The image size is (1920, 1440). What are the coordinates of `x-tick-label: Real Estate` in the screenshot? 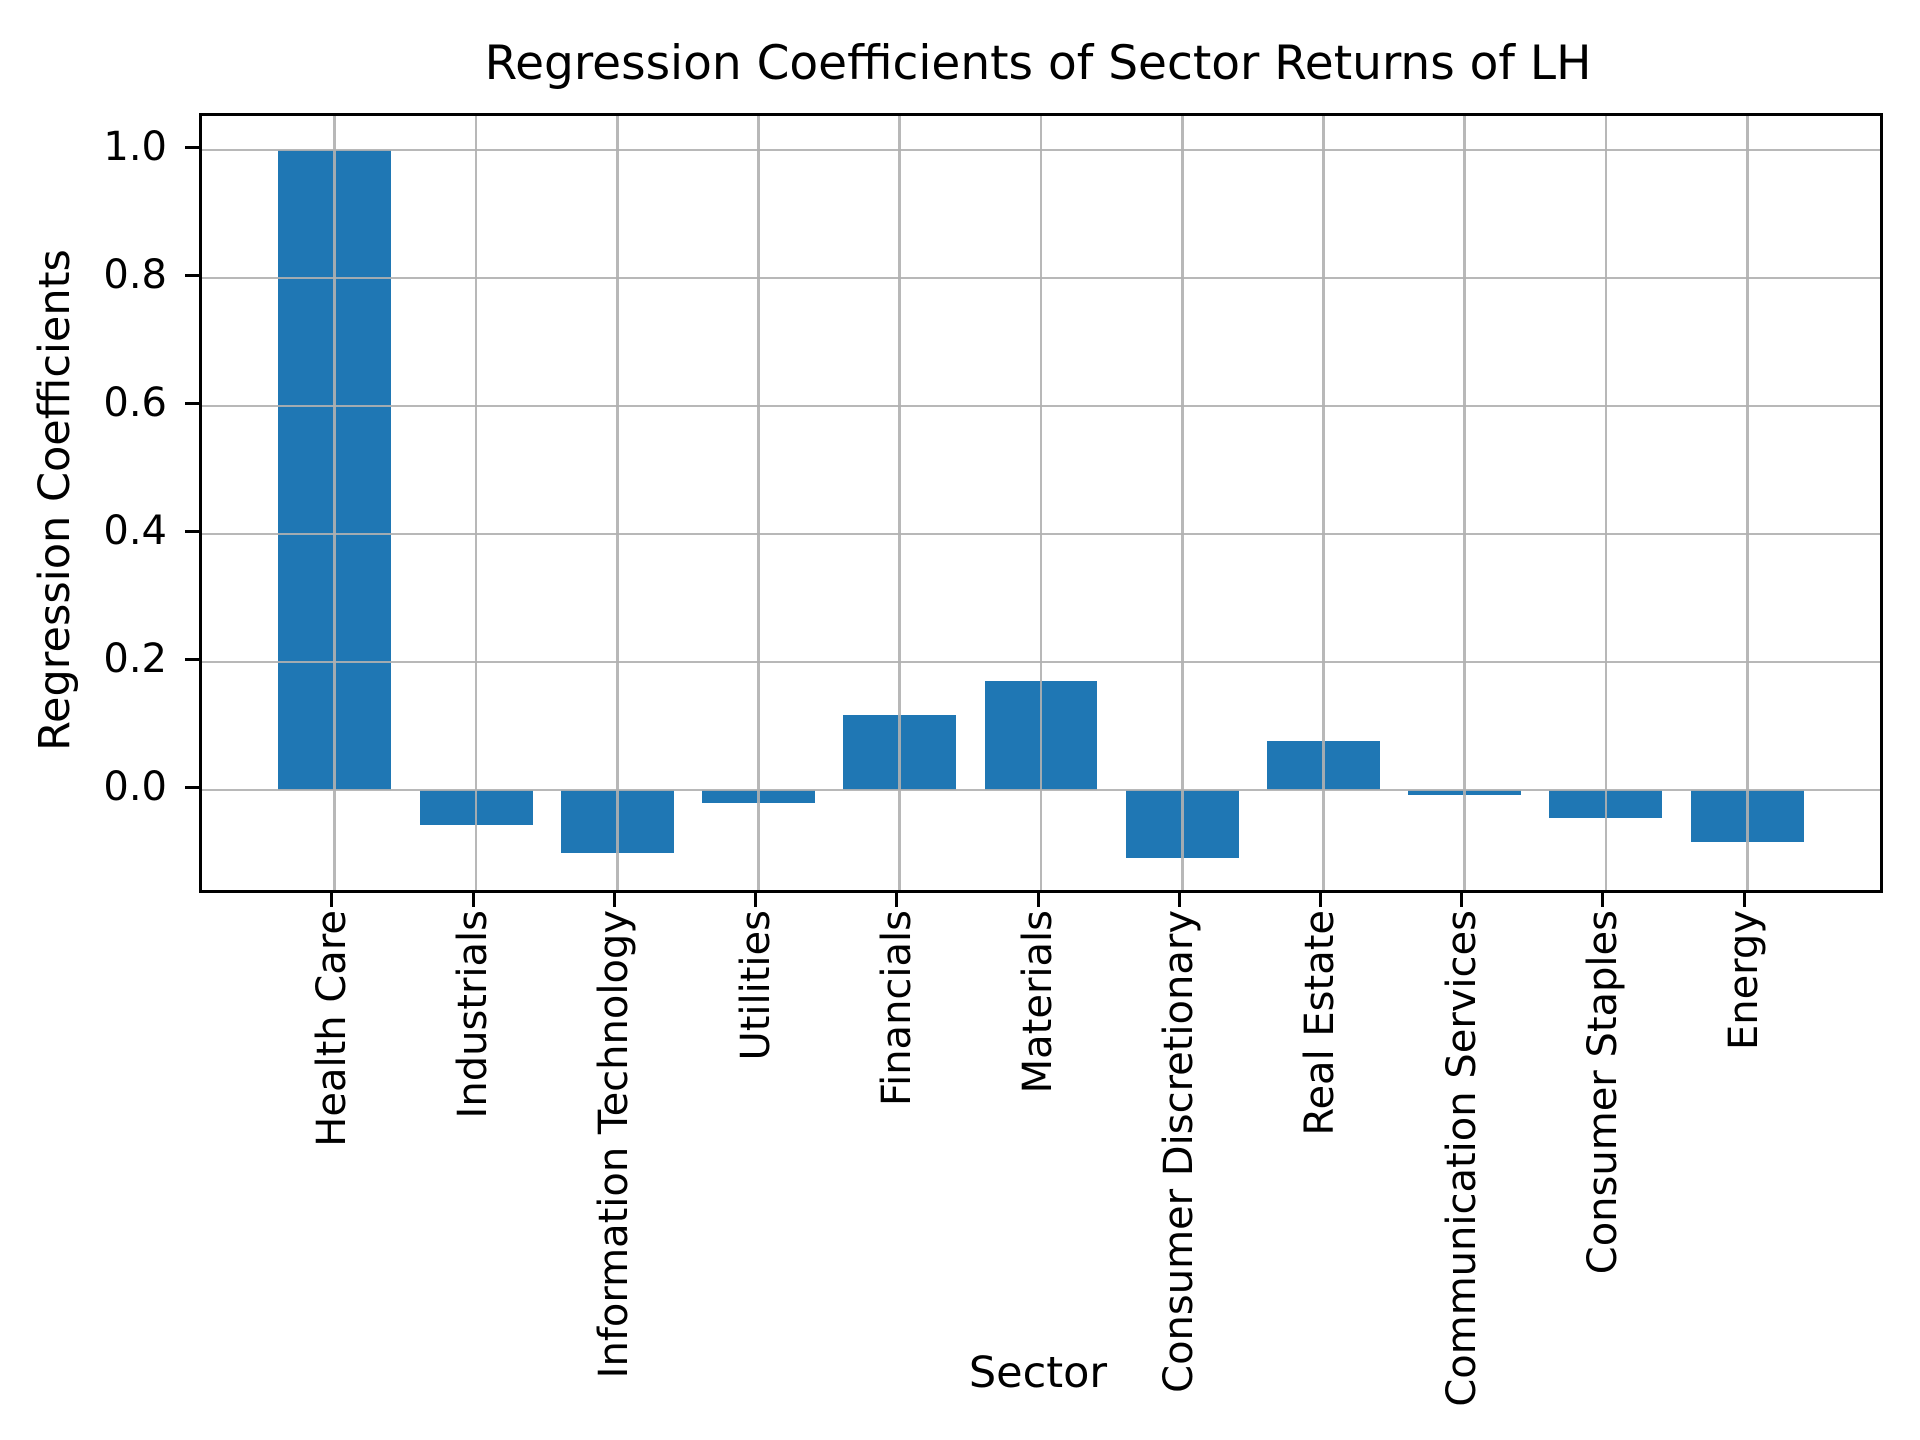 It's located at (1320, 1023).